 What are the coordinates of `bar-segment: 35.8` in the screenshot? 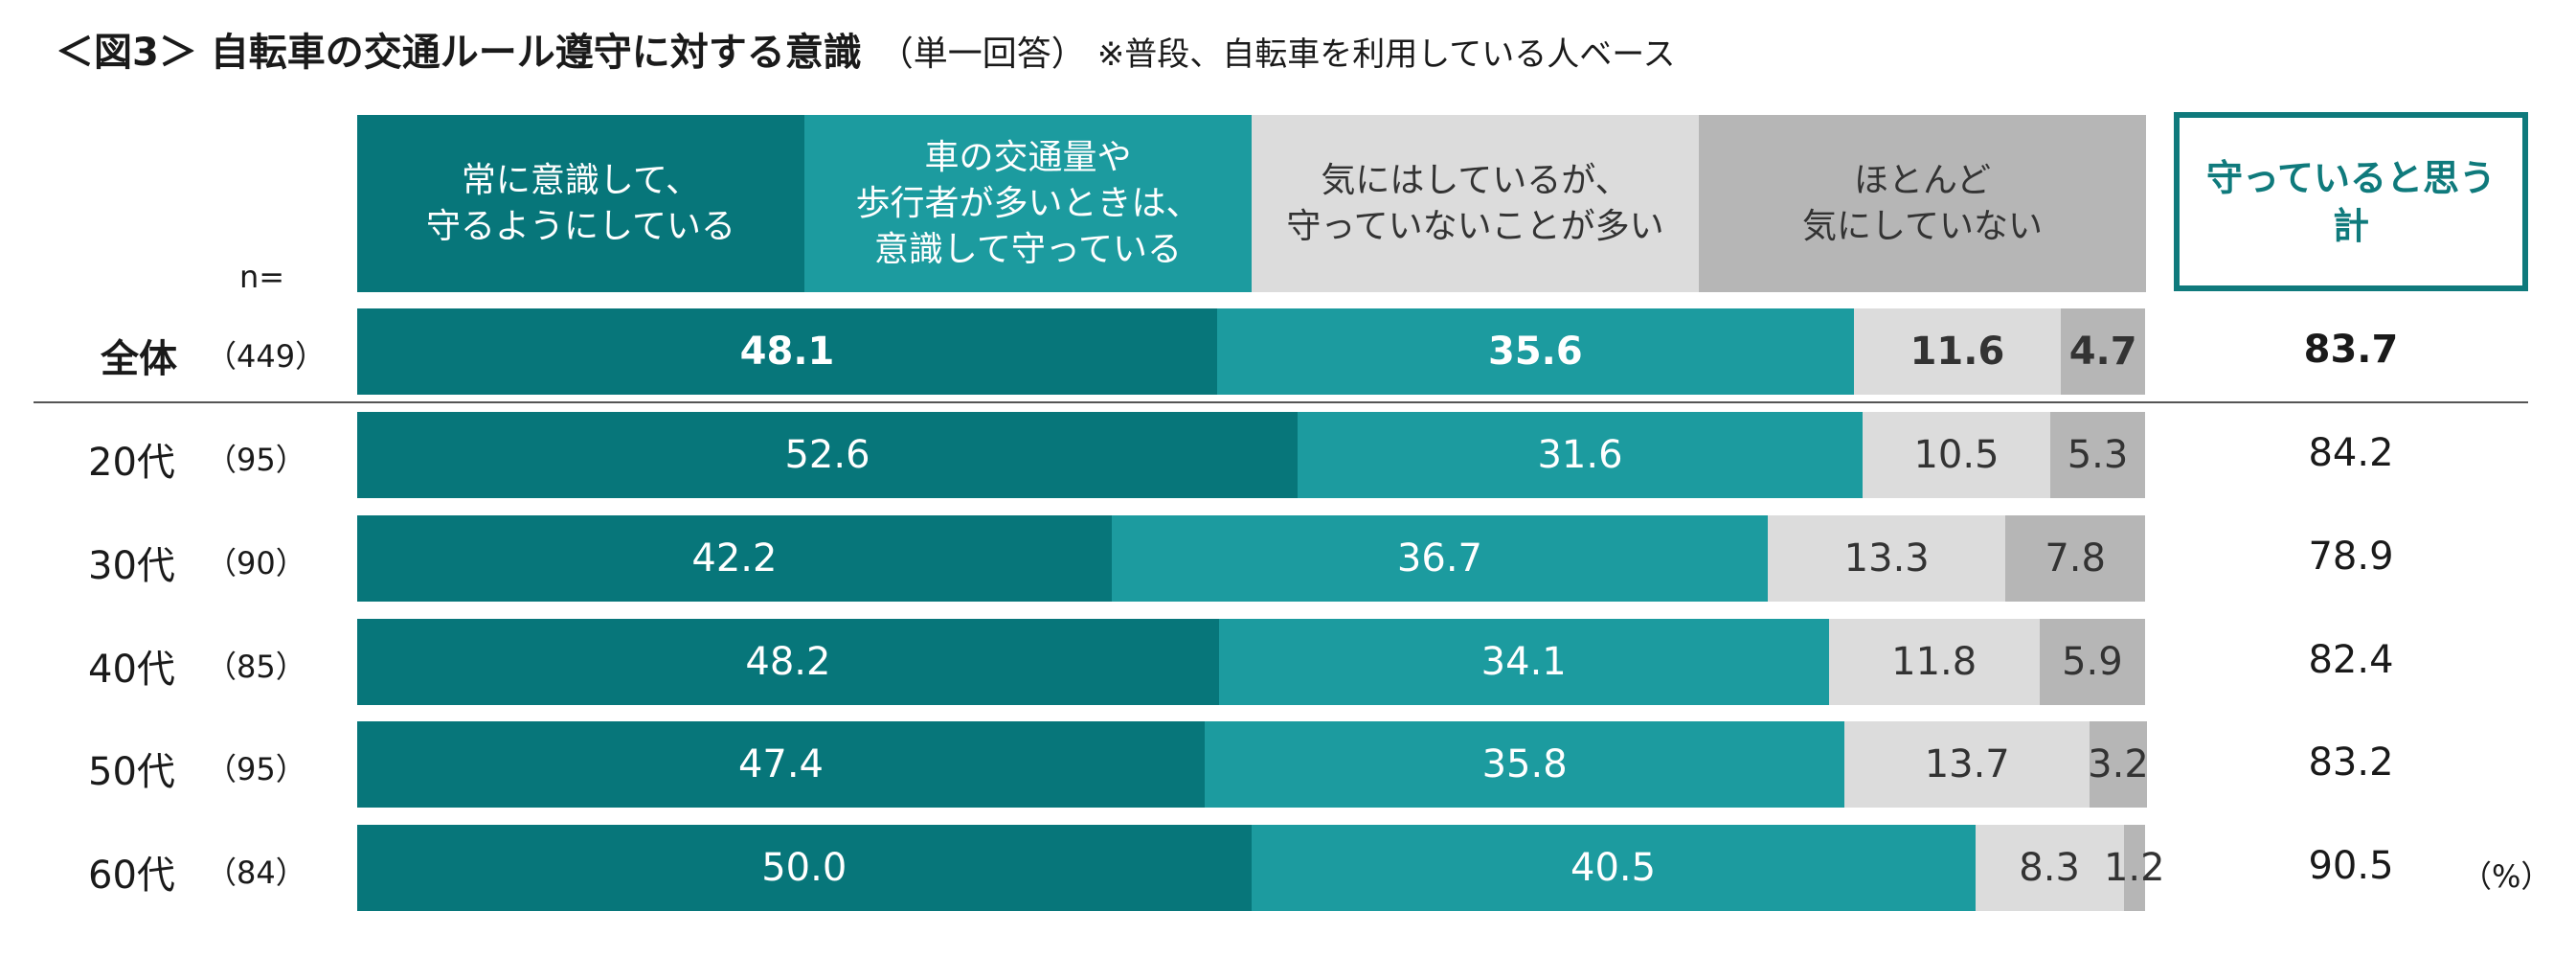 It's located at (1524, 764).